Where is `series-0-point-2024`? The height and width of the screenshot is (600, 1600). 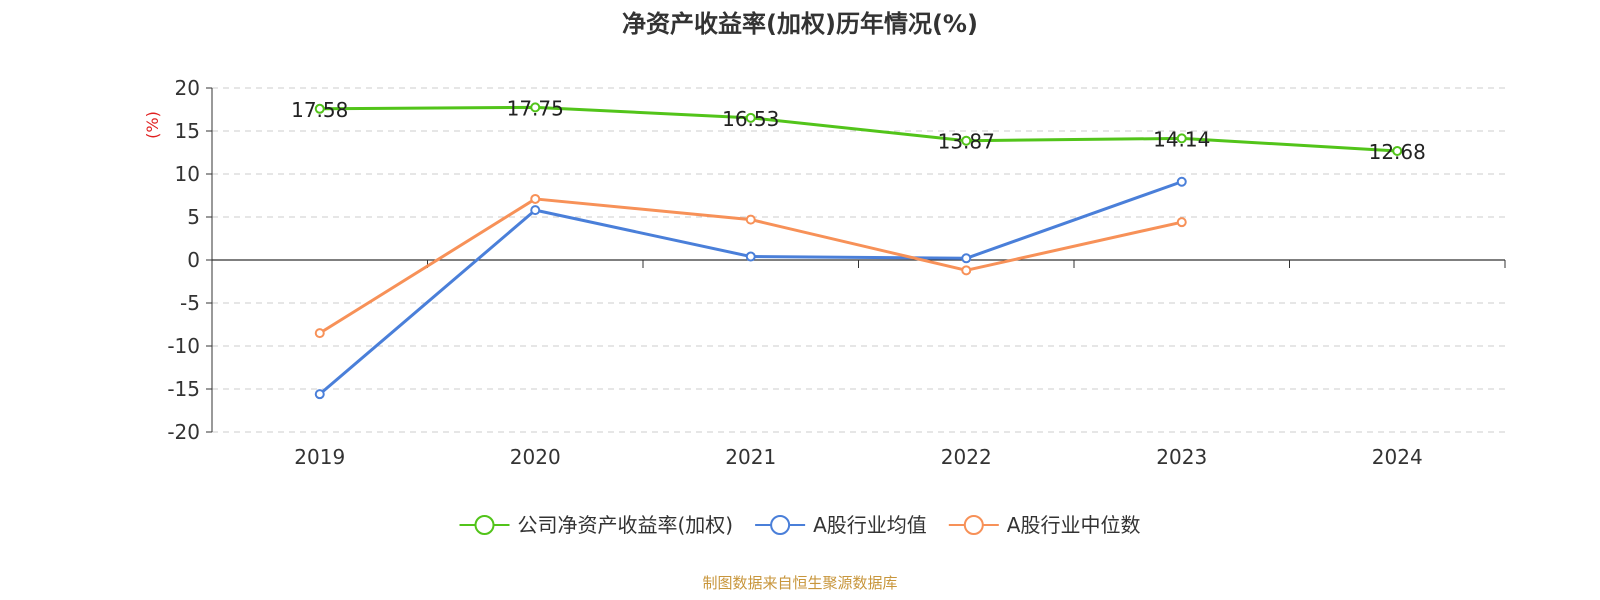 series-0-point-2024 is located at coordinates (1397, 150).